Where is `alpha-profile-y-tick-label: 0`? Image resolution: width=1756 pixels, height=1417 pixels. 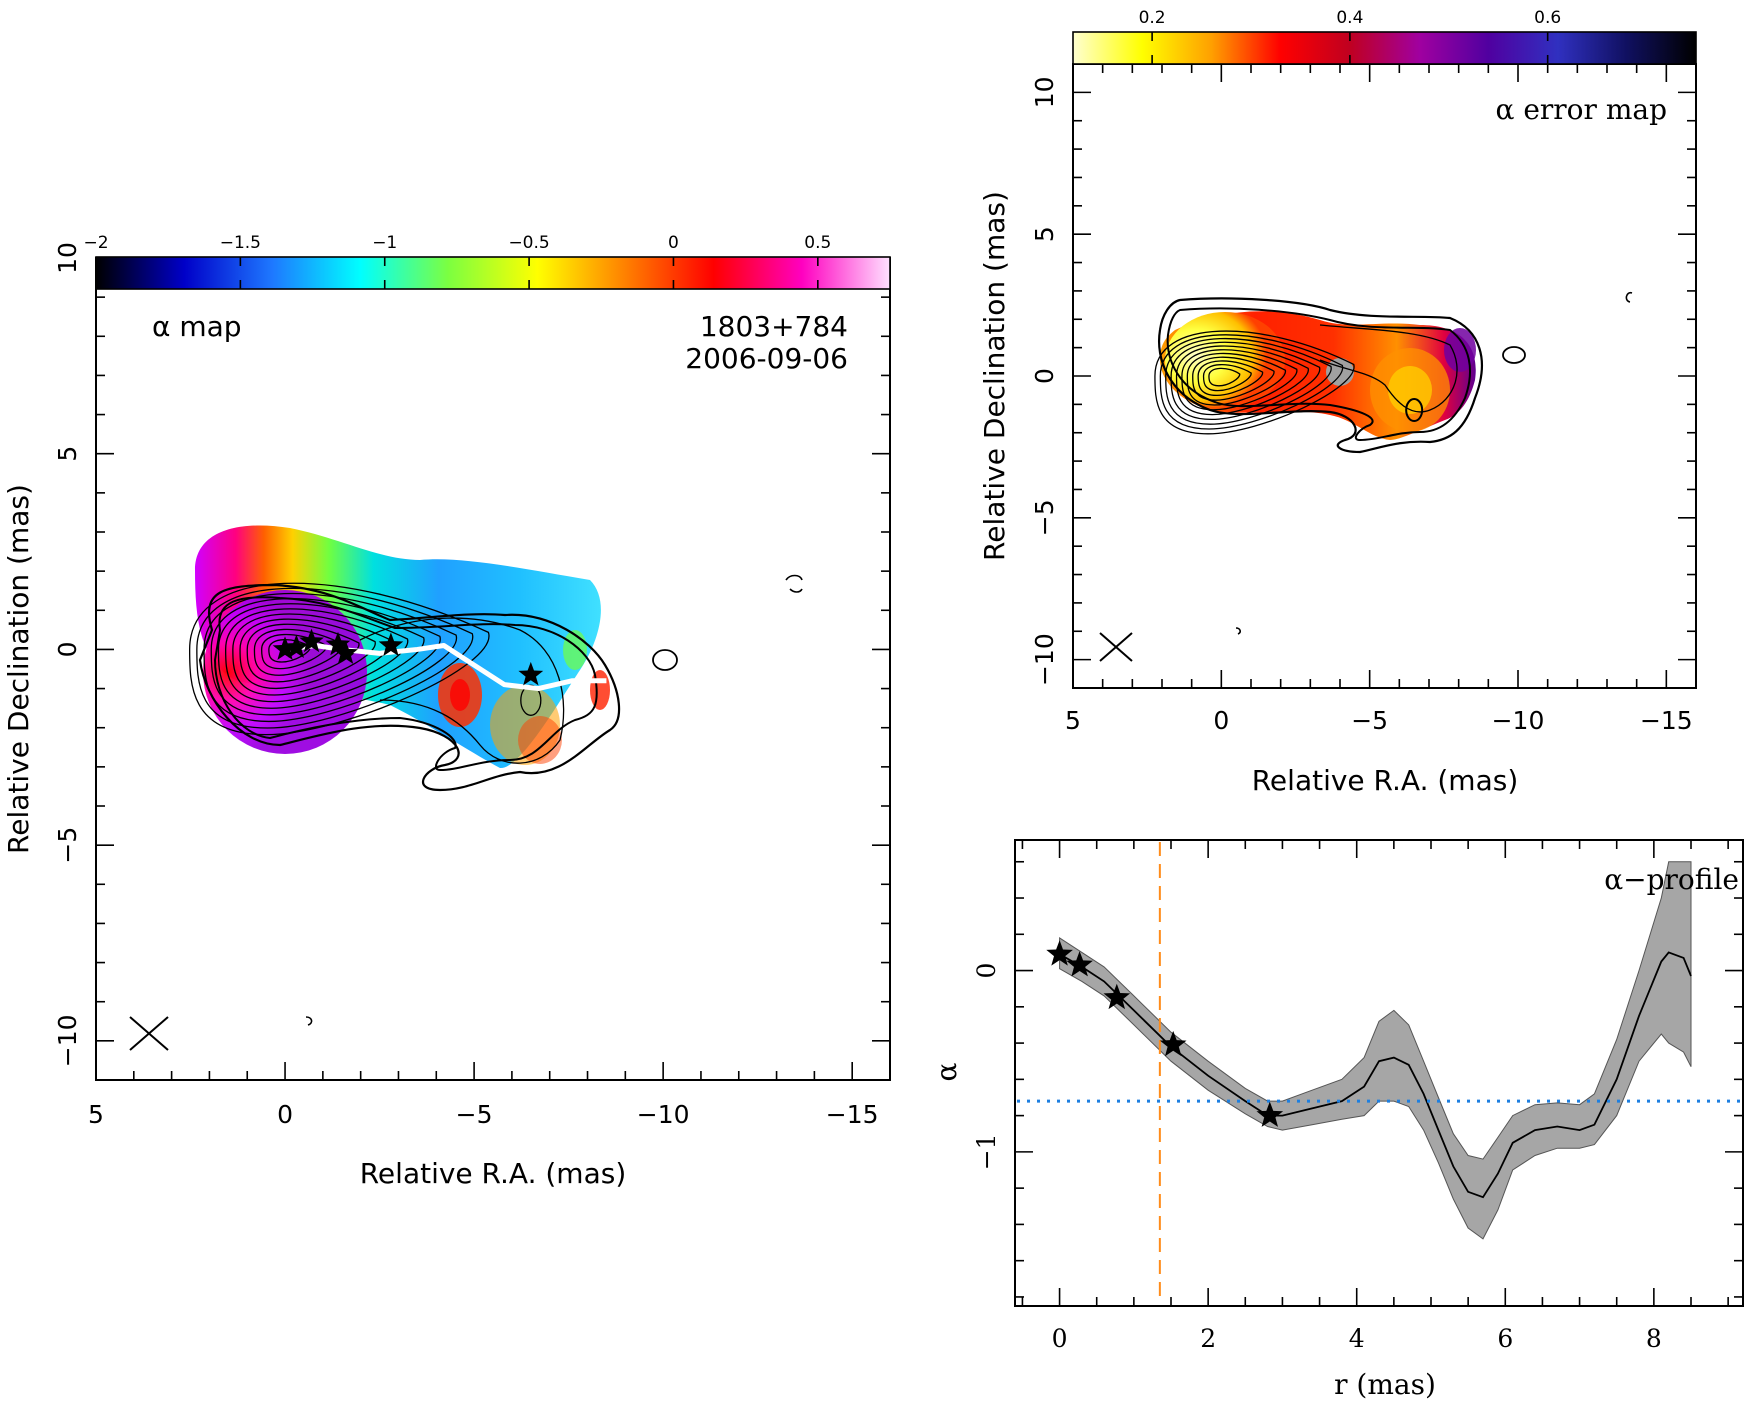
alpha-profile-y-tick-label: 0 is located at coordinates (986, 971).